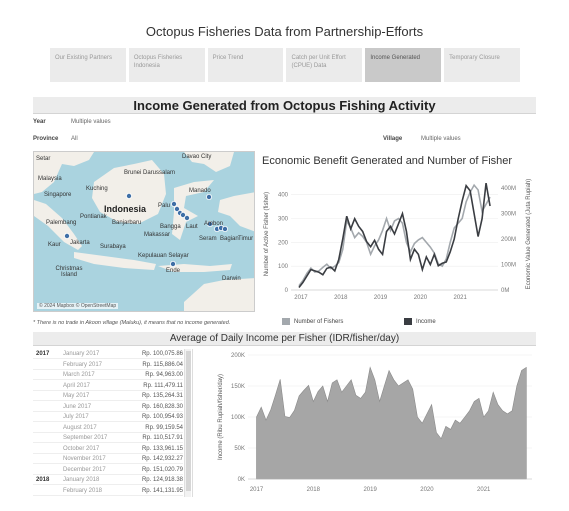 This screenshot has height=511, width=569. What do you see at coordinates (58, 225) in the screenshot?
I see `map-land-sumatra` at bounding box center [58, 225].